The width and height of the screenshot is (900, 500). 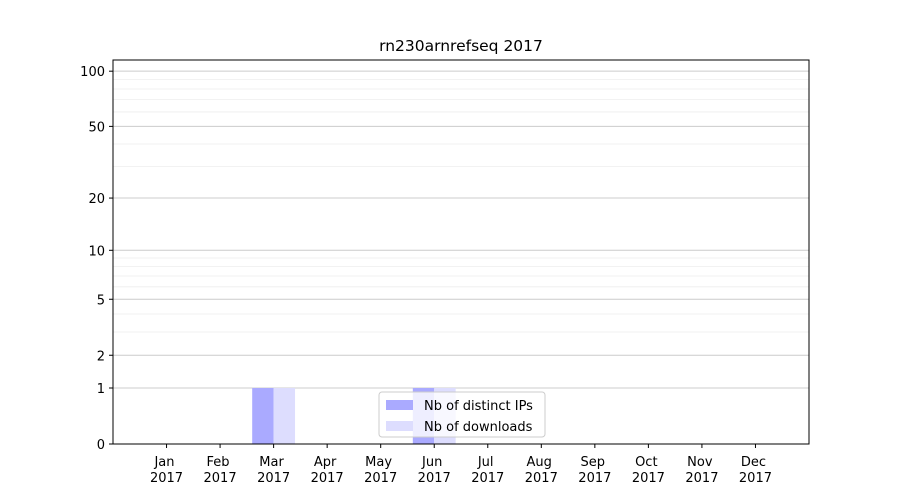 I want to click on legend: Nb of distinct IPs Nb of downloads, so click(x=462, y=414).